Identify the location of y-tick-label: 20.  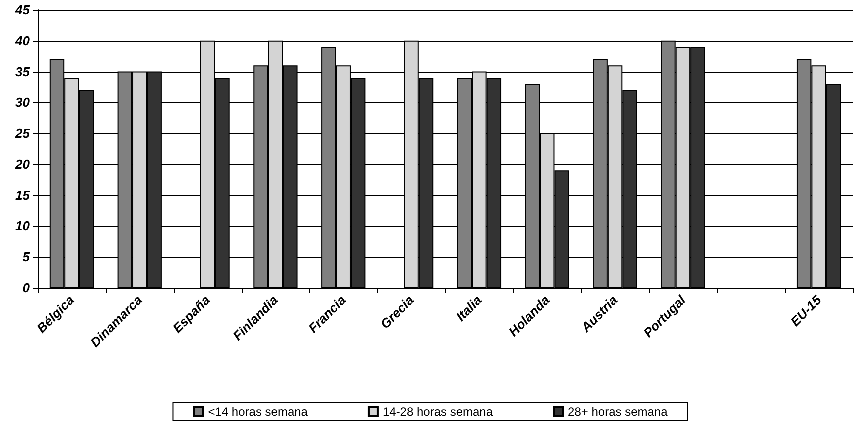
(22, 164).